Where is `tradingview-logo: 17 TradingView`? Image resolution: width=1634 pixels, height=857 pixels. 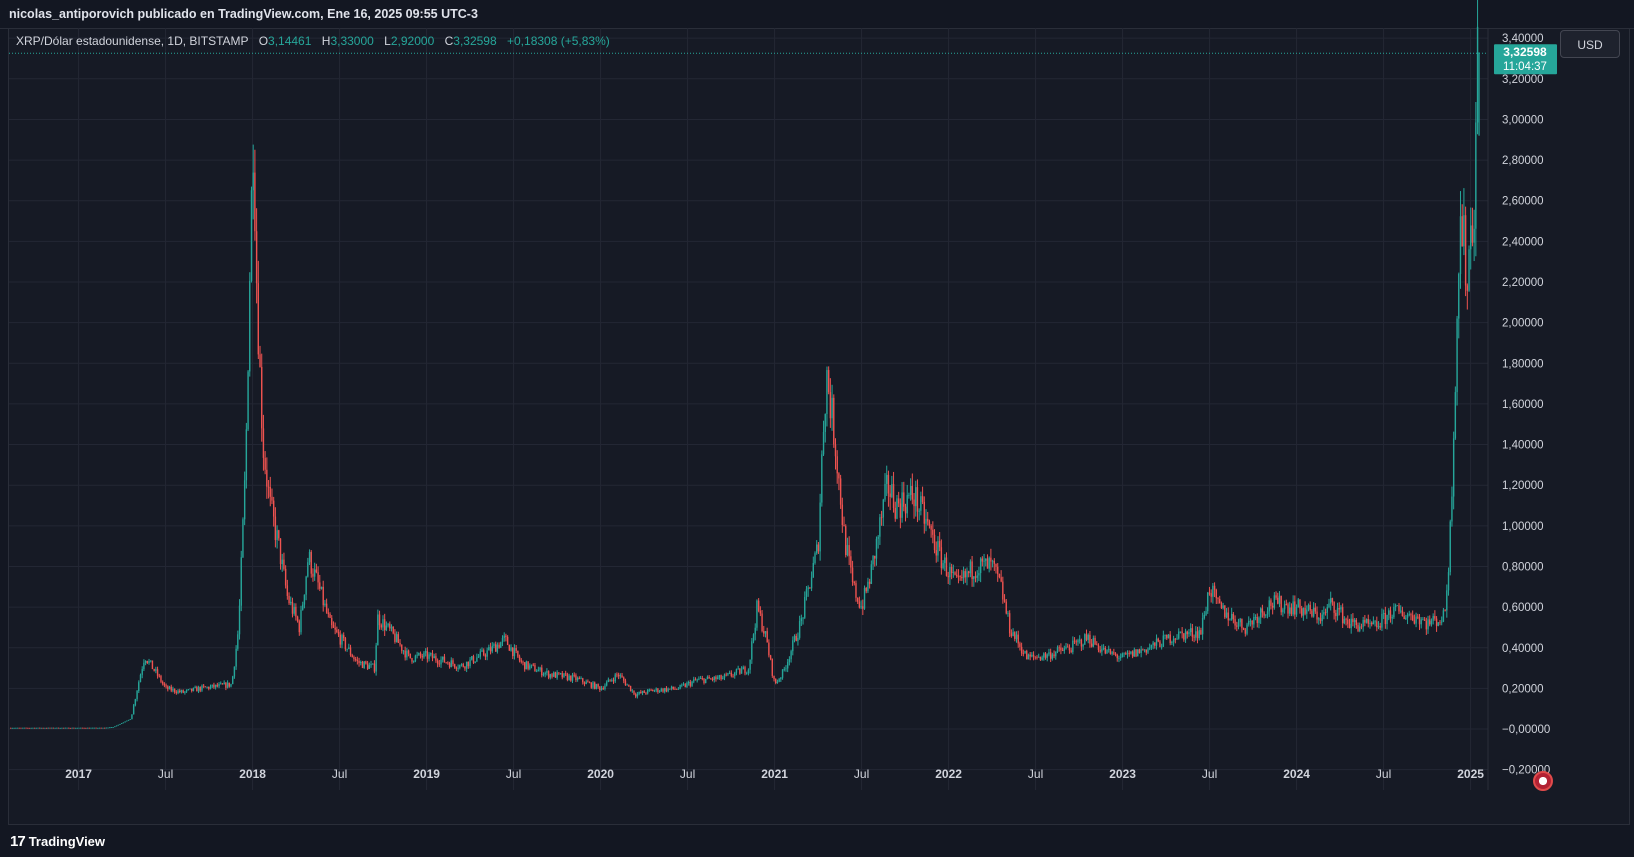
tradingview-logo: 17 TradingView is located at coordinates (57, 841).